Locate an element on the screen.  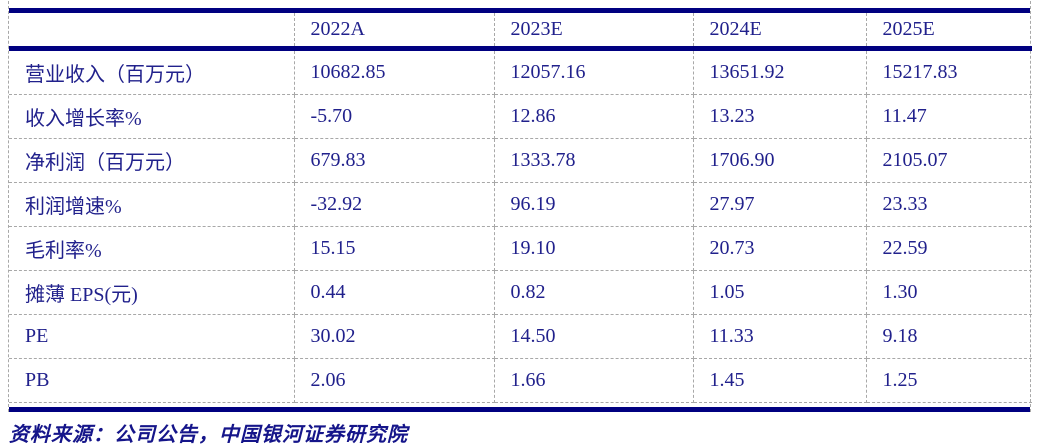
table-header: 2022A 2023E 2024E 2025E is located at coordinates (520, 31).